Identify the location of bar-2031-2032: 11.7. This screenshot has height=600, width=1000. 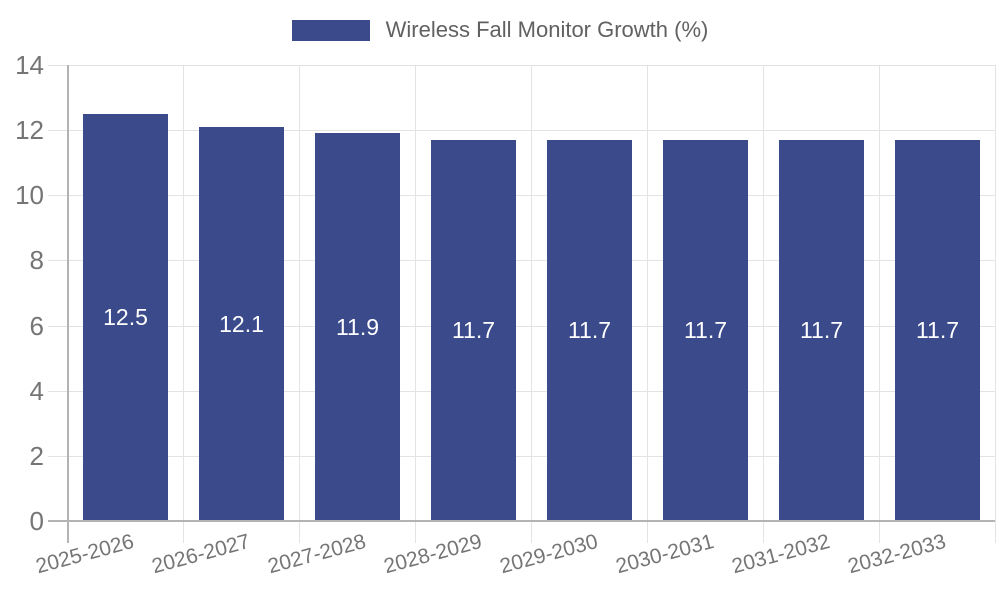
(821, 330).